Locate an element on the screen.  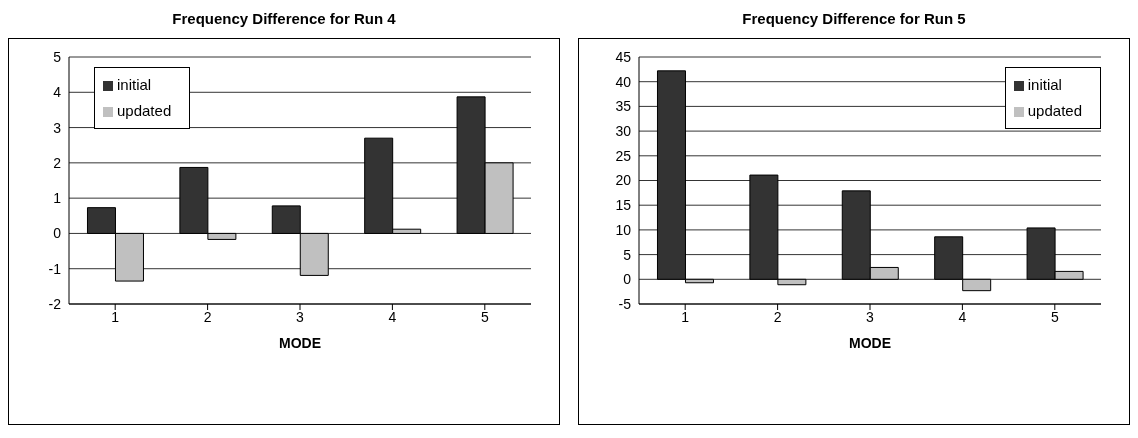
chart-title: Frequency Difference for Run 5 is located at coordinates (854, 19).